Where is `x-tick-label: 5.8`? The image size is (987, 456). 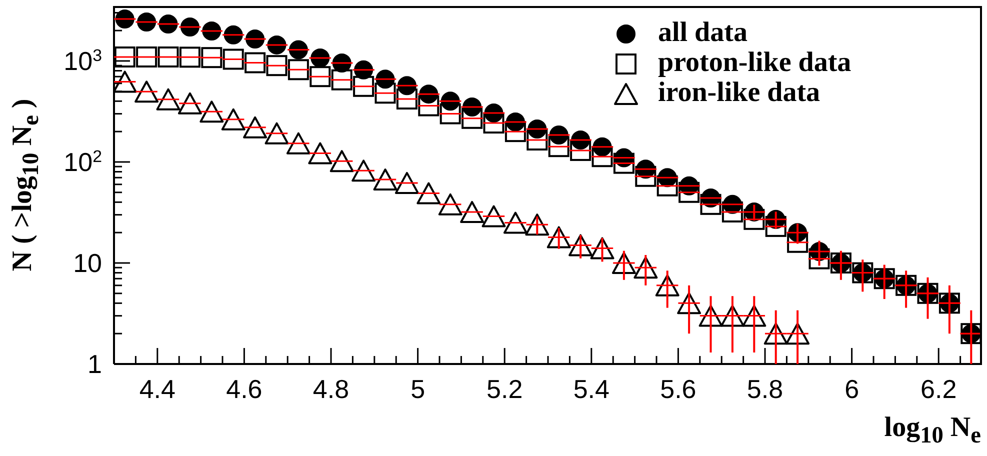 x-tick-label: 5.8 is located at coordinates (765, 389).